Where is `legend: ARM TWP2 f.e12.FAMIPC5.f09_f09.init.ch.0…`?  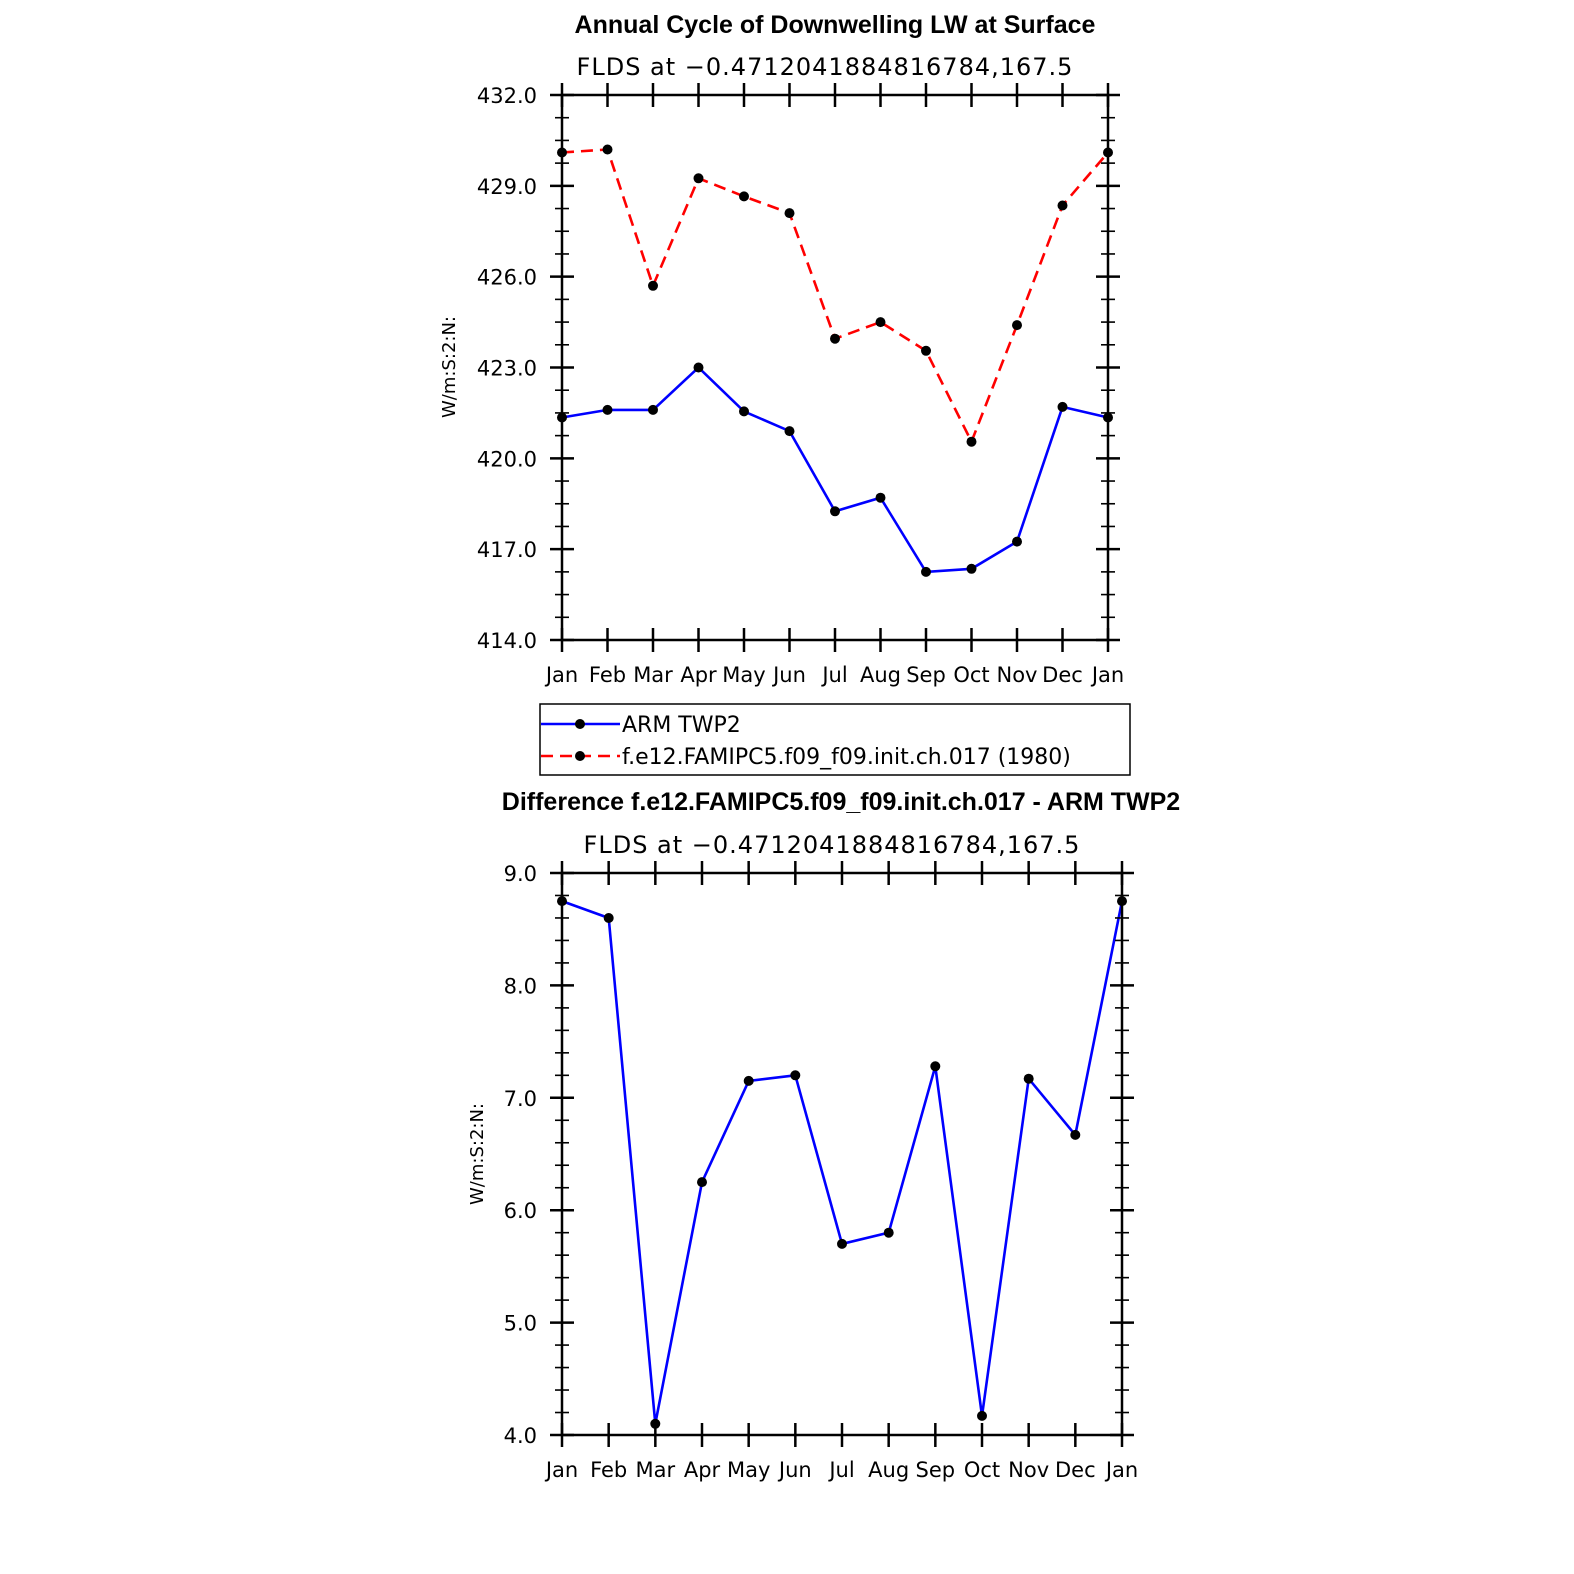 legend: ARM TWP2 f.e12.FAMIPC5.f09_f09.init.ch.0… is located at coordinates (835, 739).